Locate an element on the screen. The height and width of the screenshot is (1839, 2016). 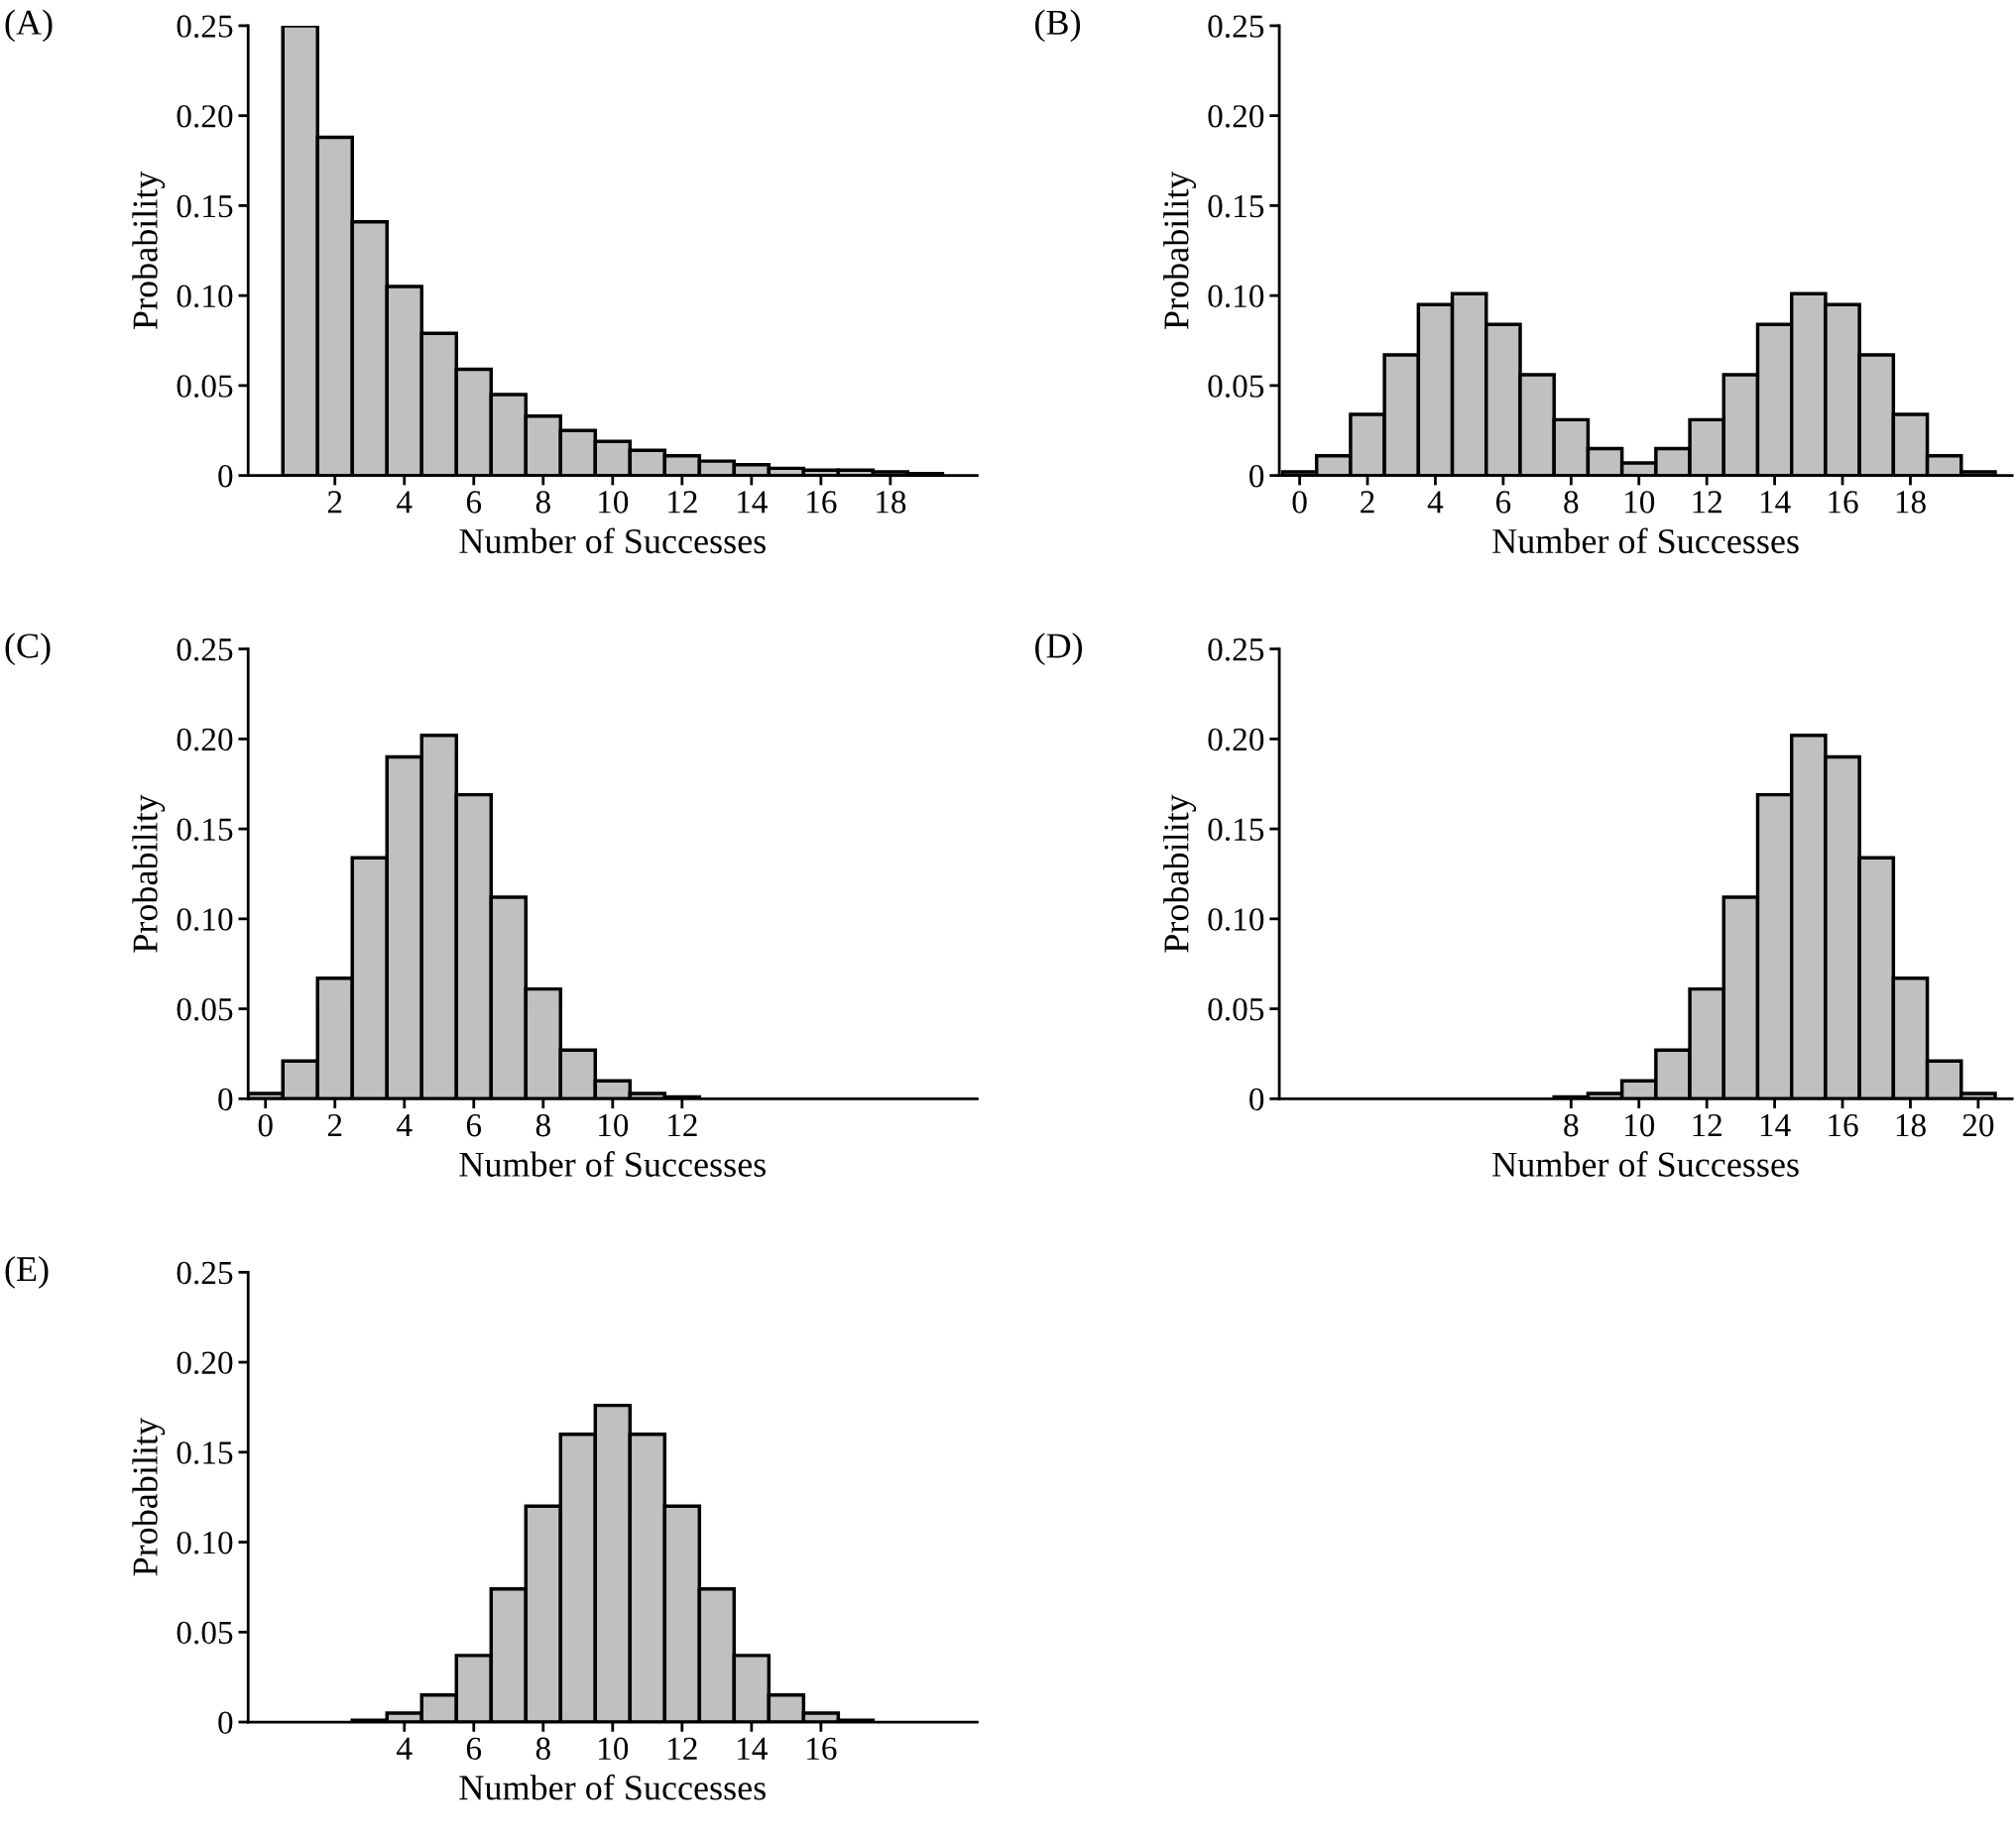
chart-title: (C) is located at coordinates (28, 648).